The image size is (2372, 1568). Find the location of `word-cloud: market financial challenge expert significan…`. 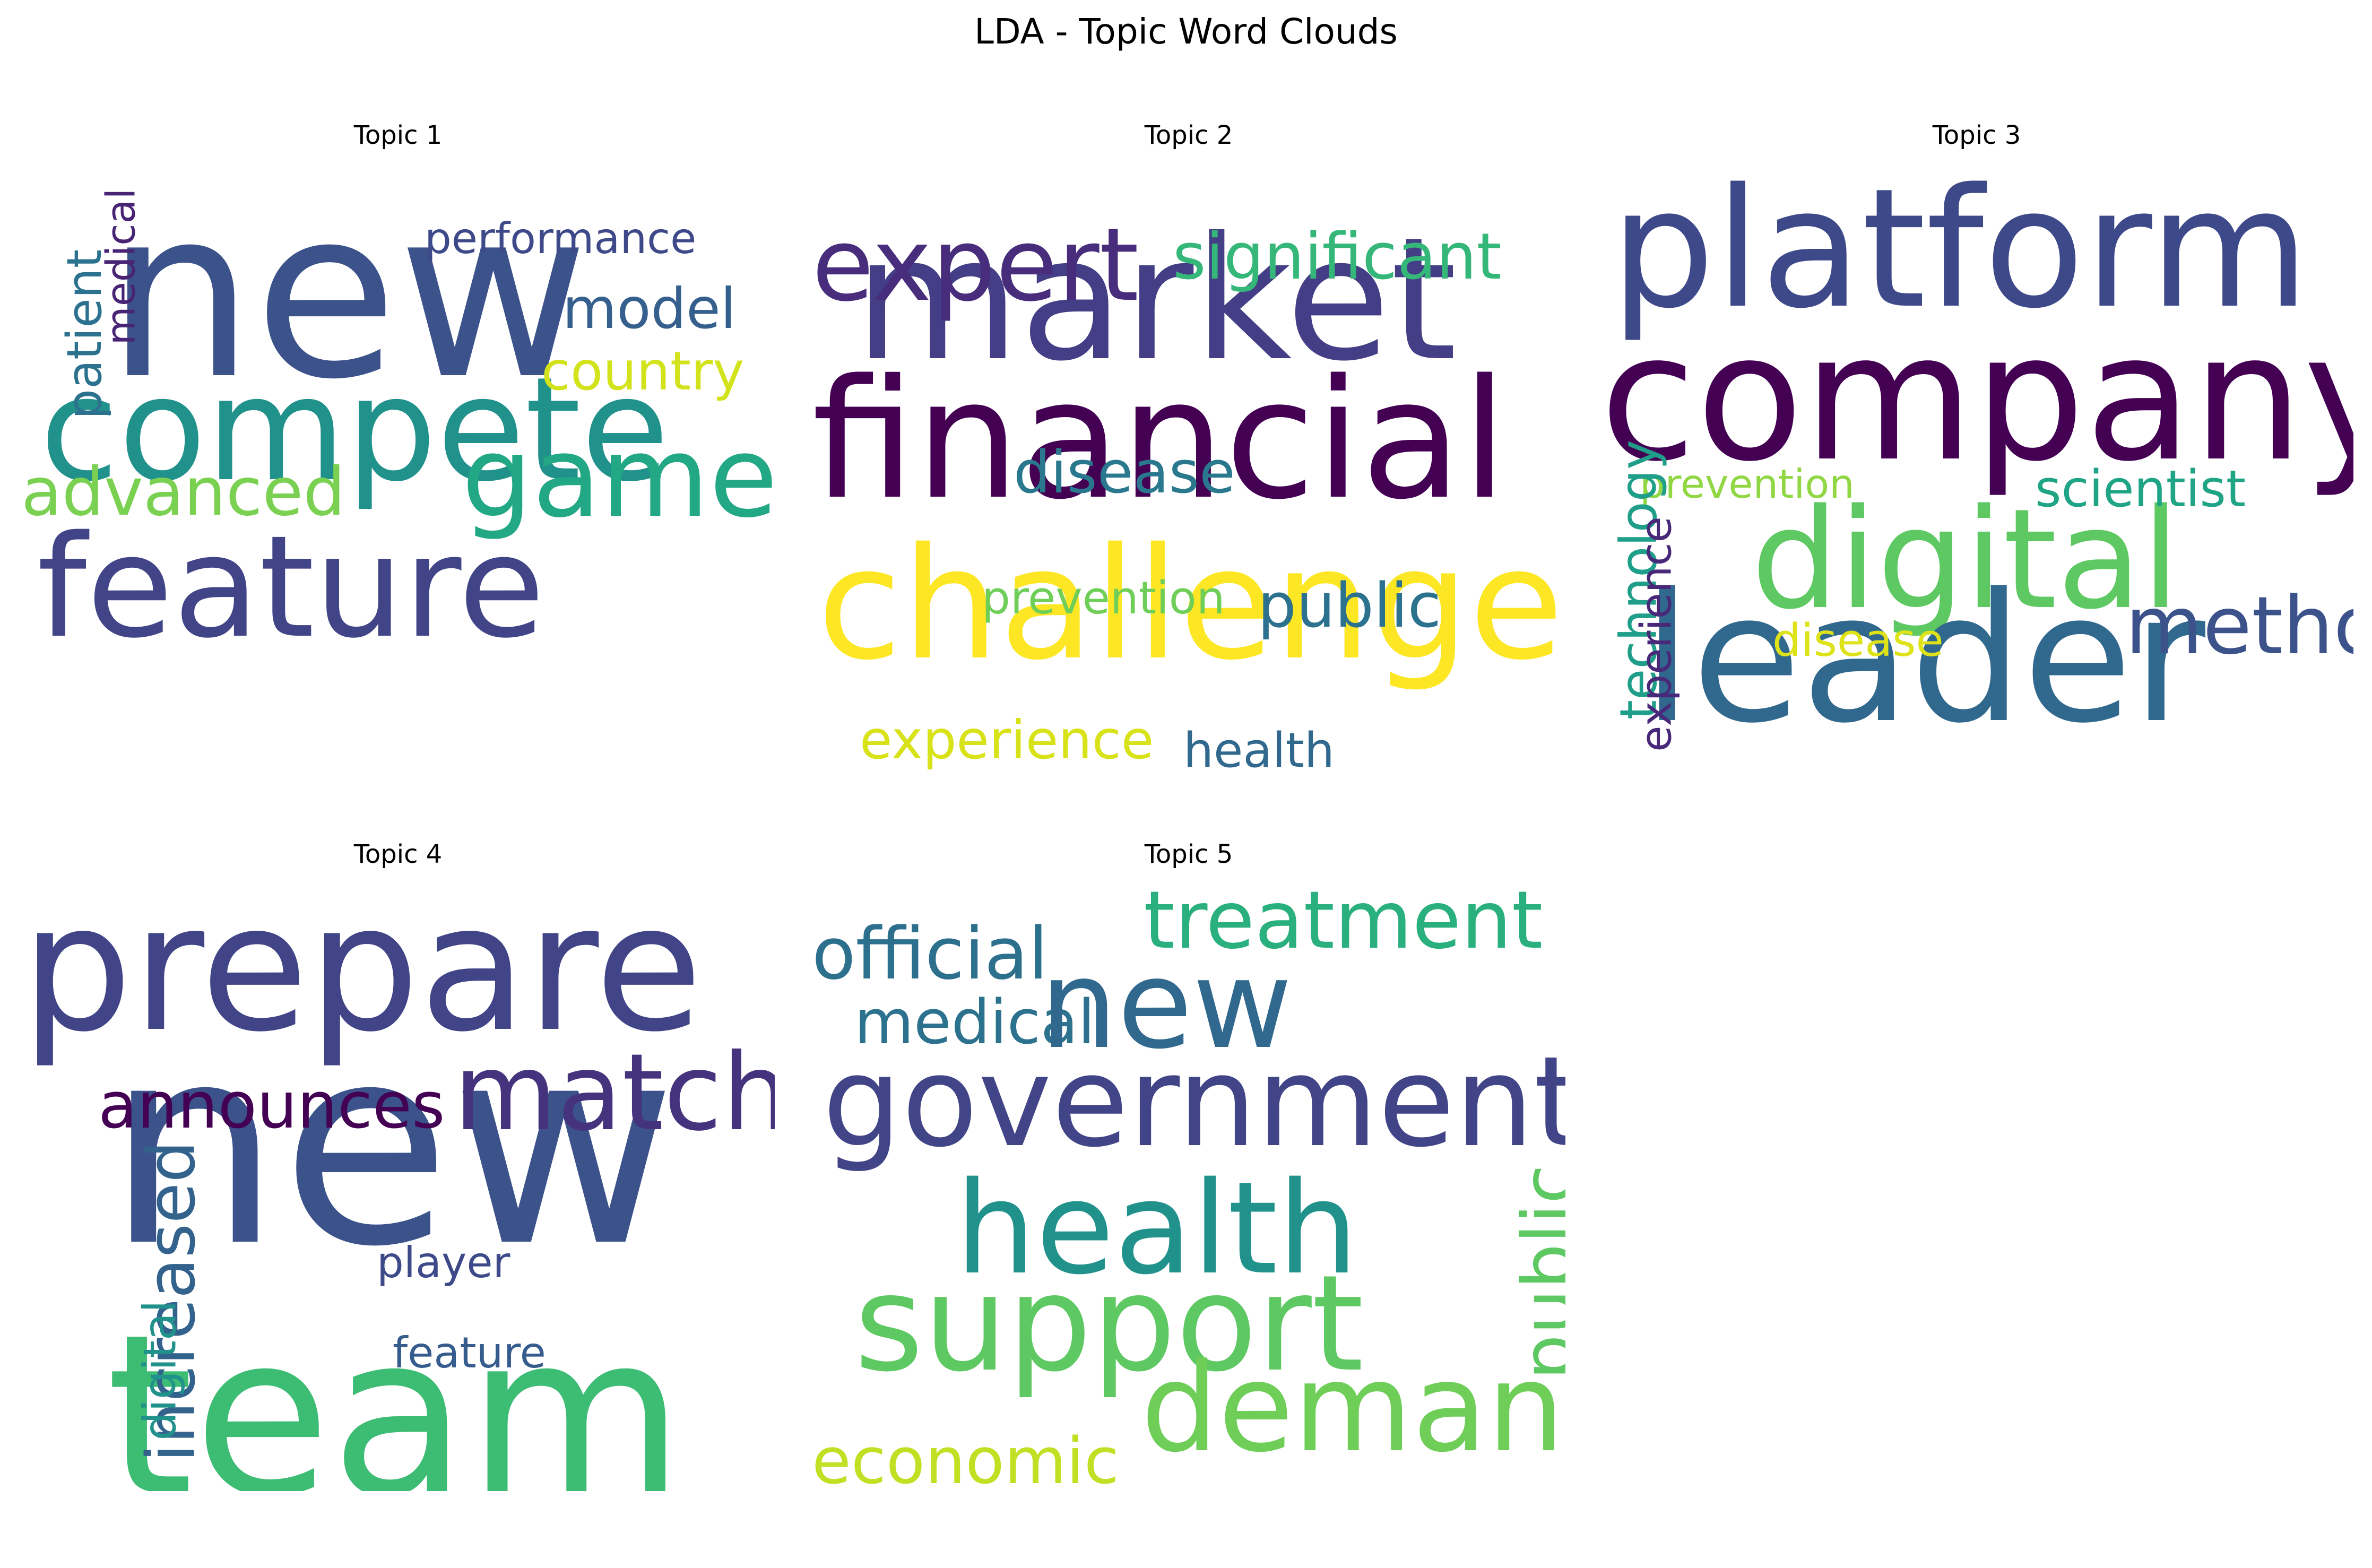

word-cloud: market financial challenge expert significan… is located at coordinates (1189, 465).